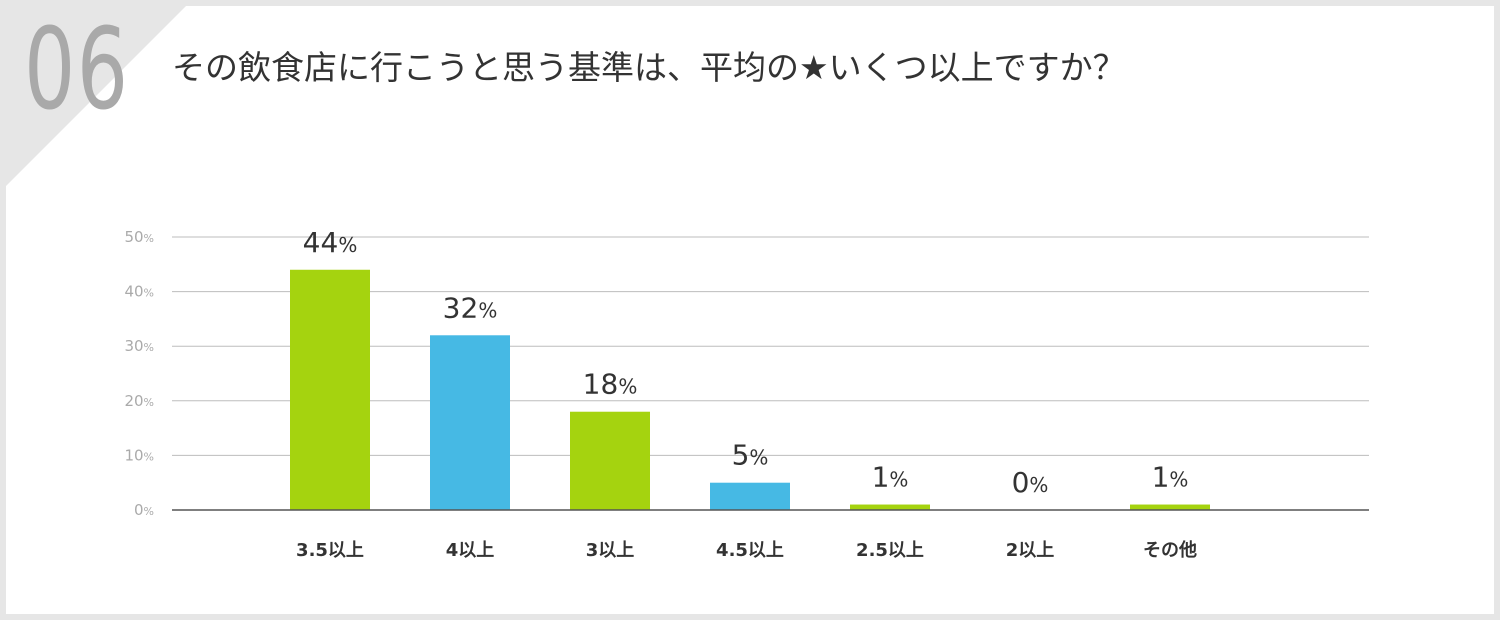  I want to click on y-tick-label: 10%, so click(139, 455).